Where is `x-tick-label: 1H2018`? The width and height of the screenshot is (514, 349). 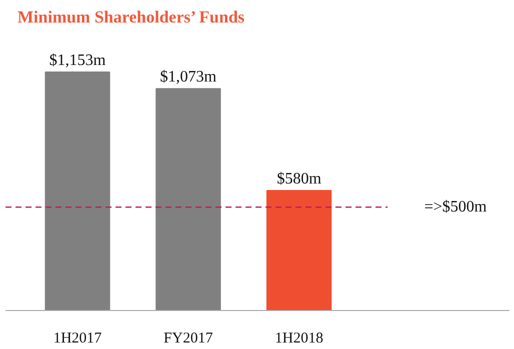 x-tick-label: 1H2018 is located at coordinates (299, 338).